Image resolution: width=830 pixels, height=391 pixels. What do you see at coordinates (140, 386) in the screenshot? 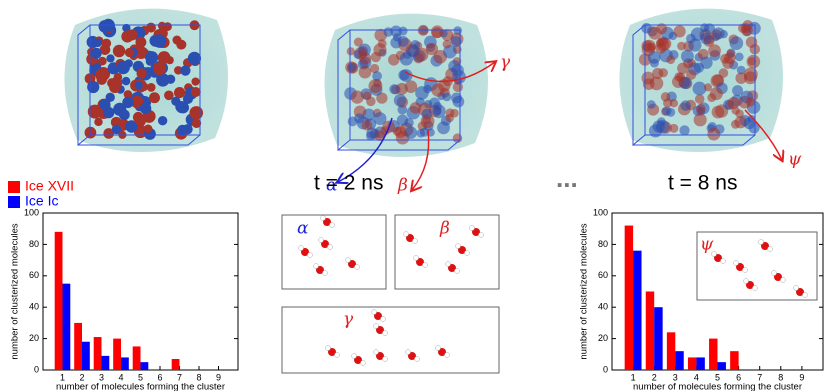
I see `x-axis-label: number of molecules forming the cluster` at bounding box center [140, 386].